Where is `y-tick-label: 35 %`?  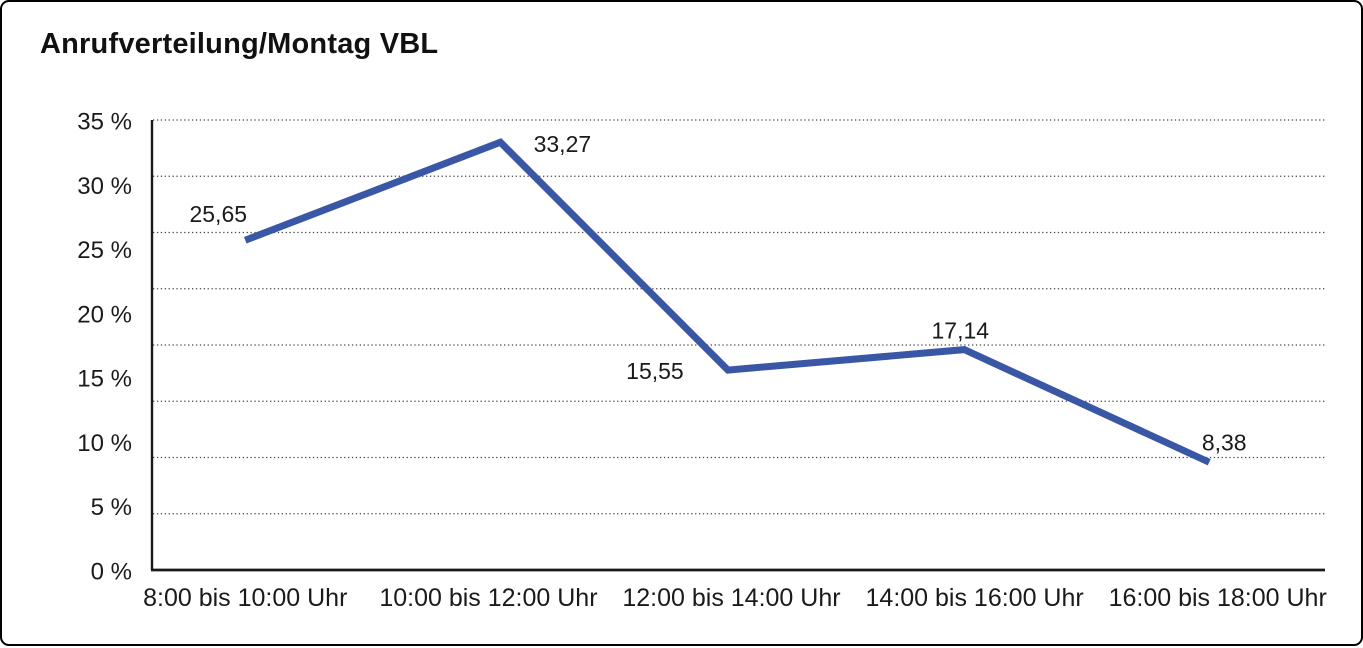 y-tick-label: 35 % is located at coordinates (104, 122).